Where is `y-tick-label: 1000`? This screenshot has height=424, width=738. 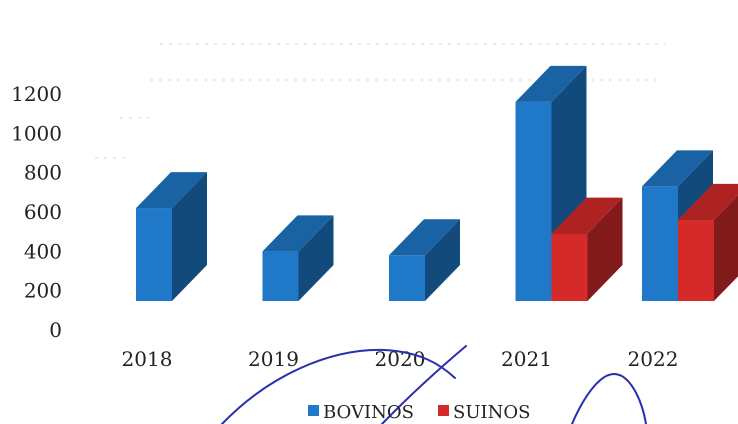
y-tick-label: 1000 is located at coordinates (36, 133).